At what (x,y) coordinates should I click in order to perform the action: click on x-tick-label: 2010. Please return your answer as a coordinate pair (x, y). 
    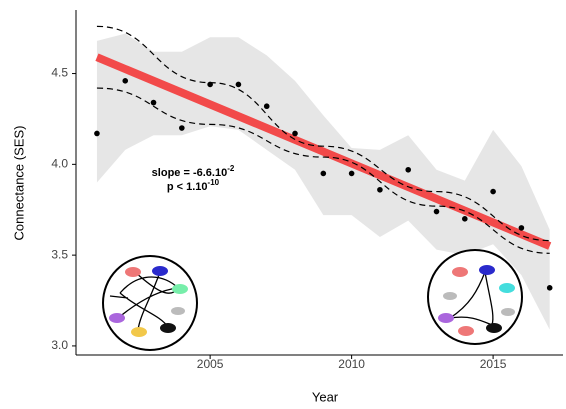
    Looking at the image, I should click on (351, 364).